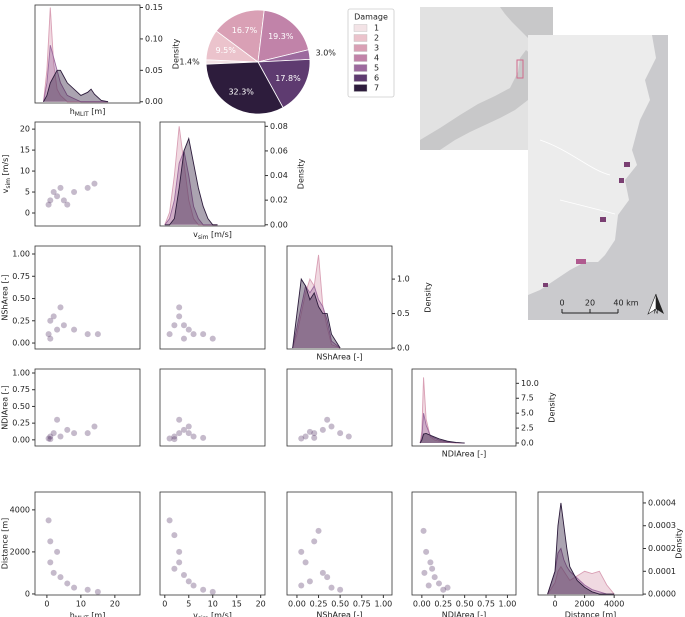 The image size is (685, 617). Describe the element at coordinates (598, 177) in the screenshot. I see `map: 0 20 40 km N` at that location.